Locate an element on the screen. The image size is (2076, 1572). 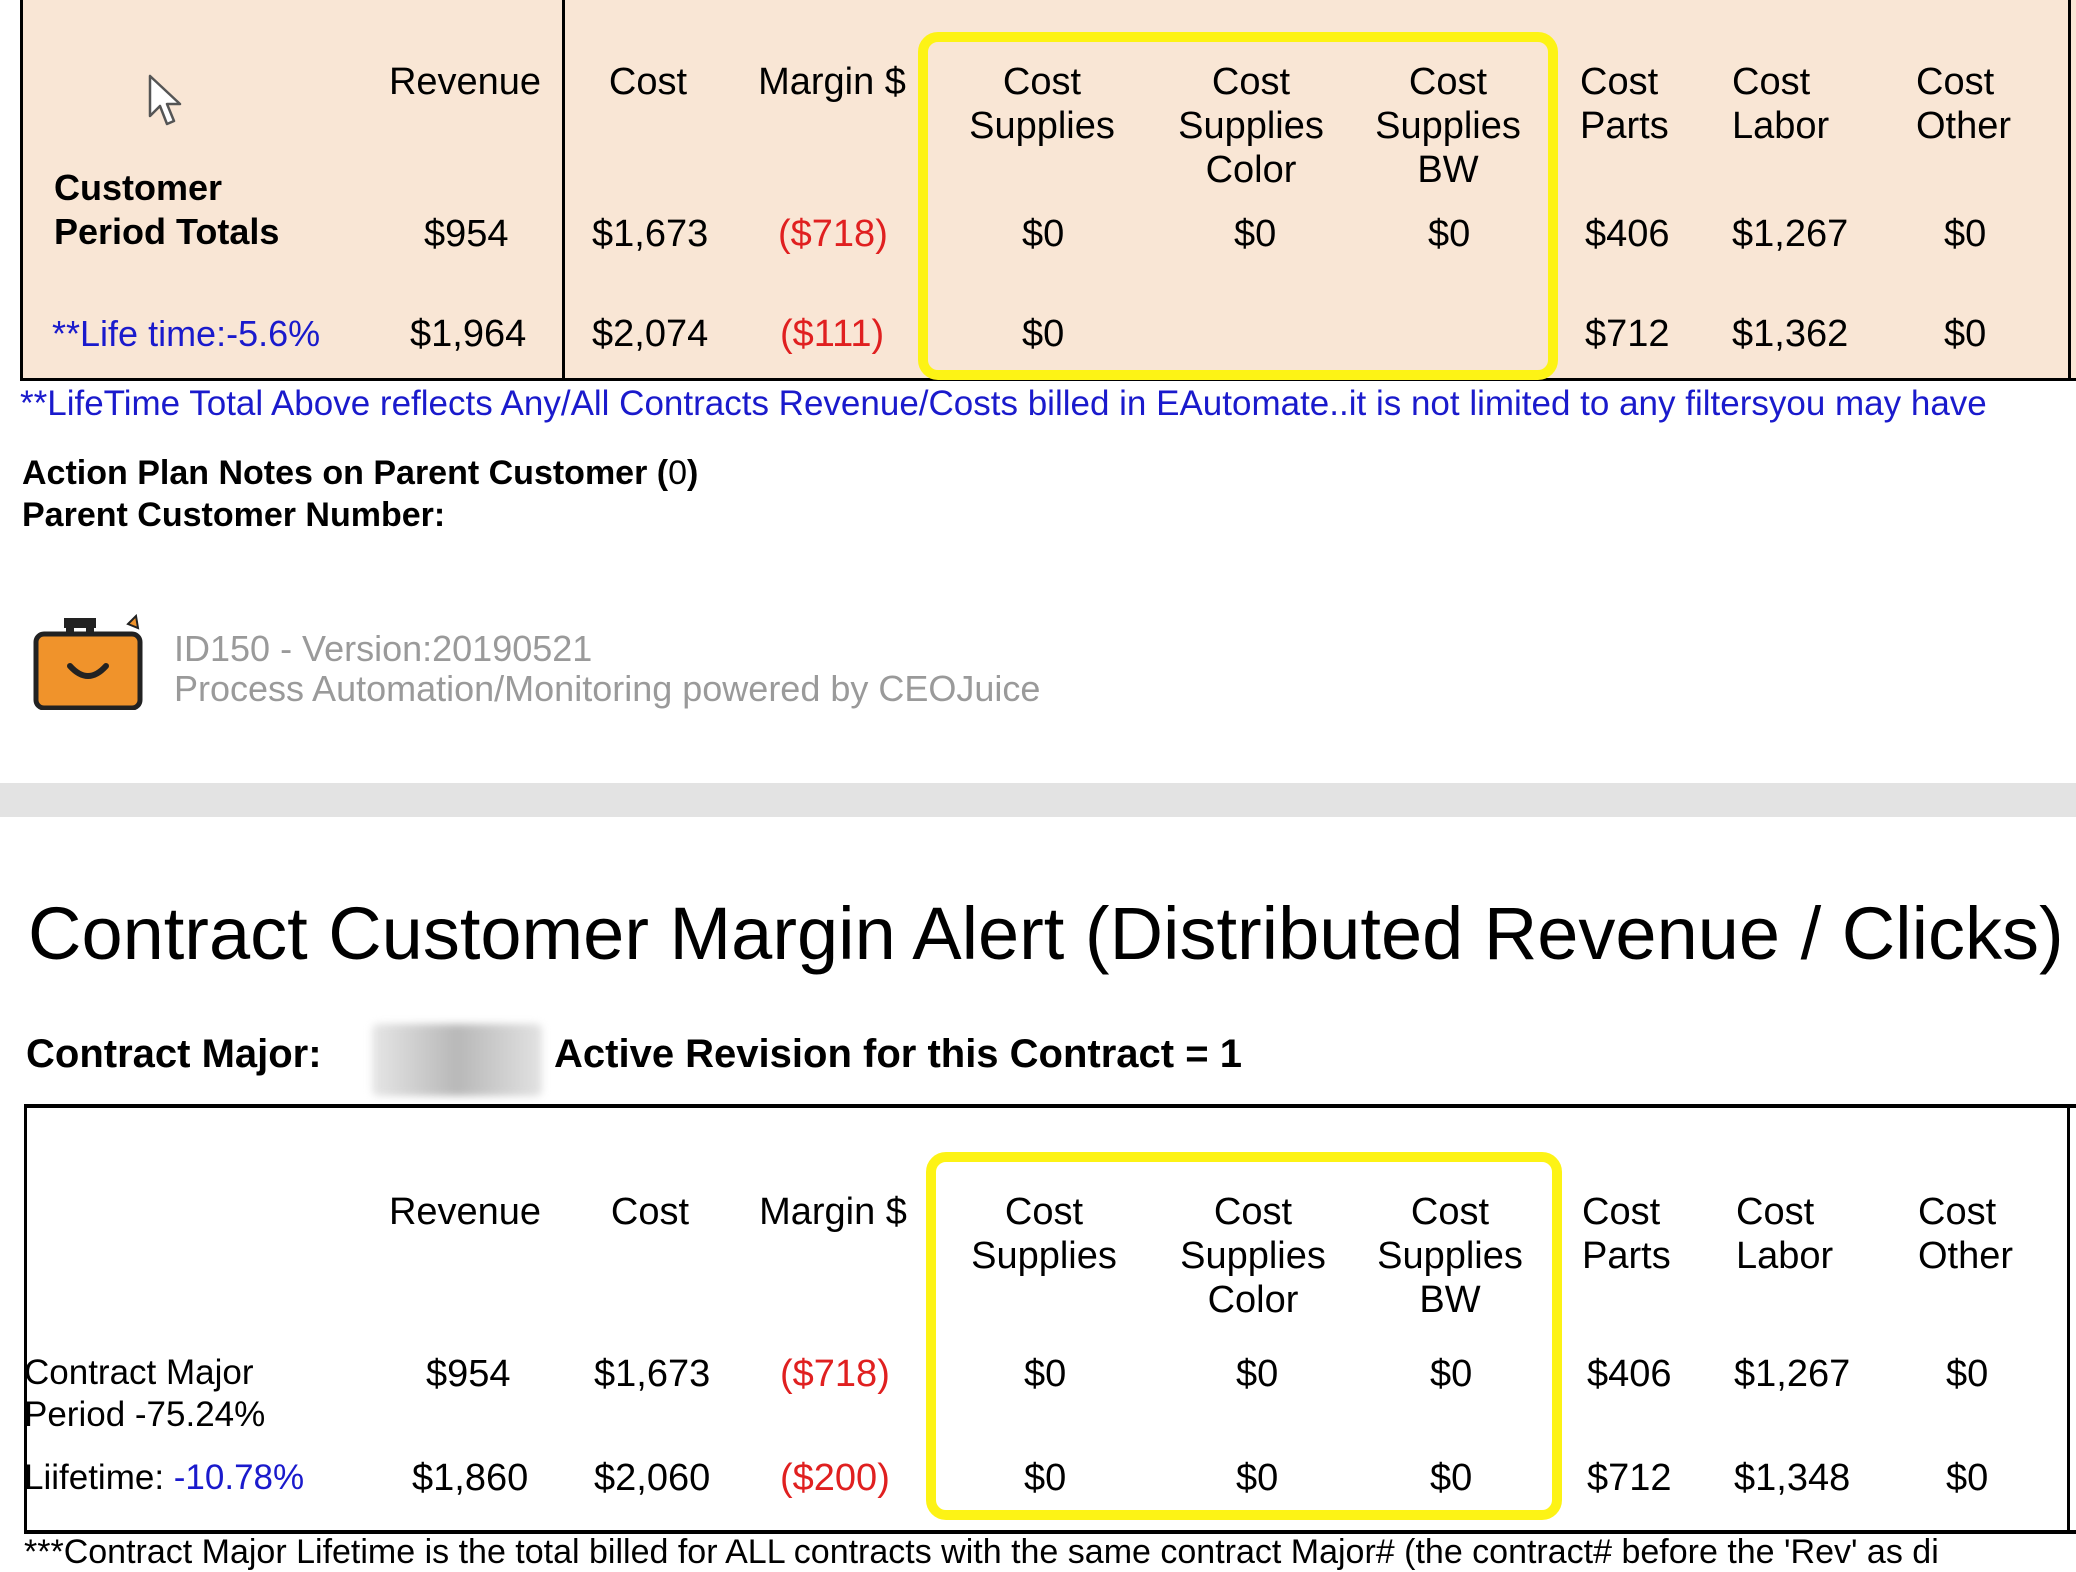
cursor-arrow-icon is located at coordinates (165, 100).